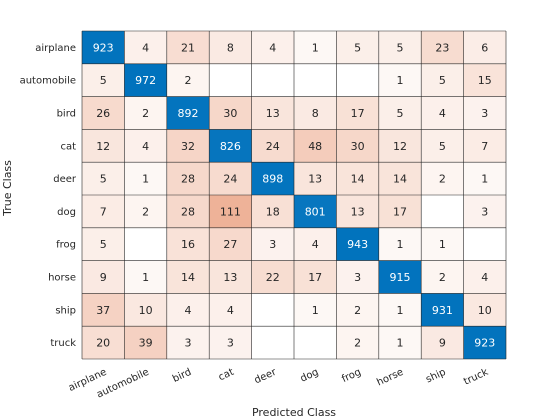 The height and width of the screenshot is (420, 560). I want to click on cell-value-label: 28, so click(188, 179).